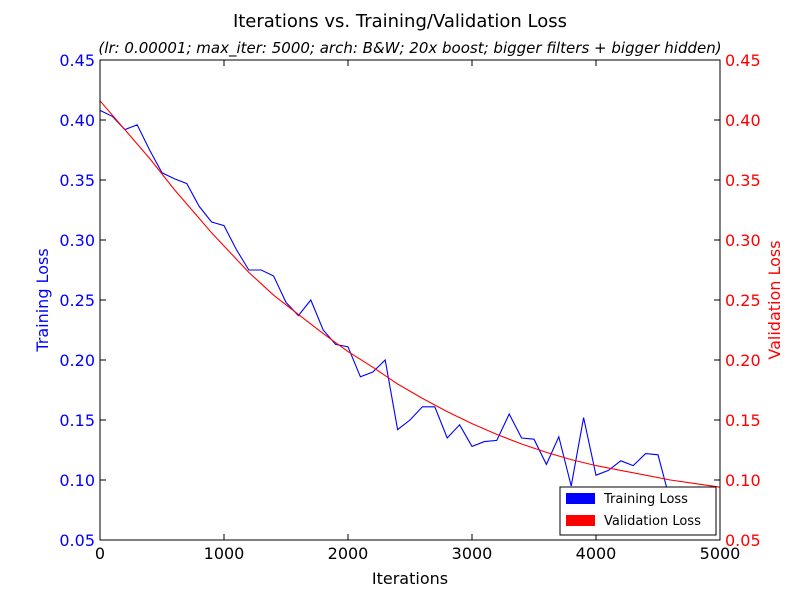  I want to click on x-tick-label: 0, so click(100, 553).